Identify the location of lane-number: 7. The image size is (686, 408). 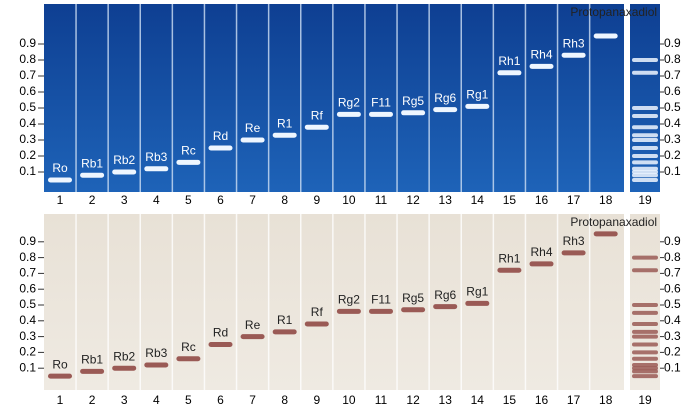
(252, 200).